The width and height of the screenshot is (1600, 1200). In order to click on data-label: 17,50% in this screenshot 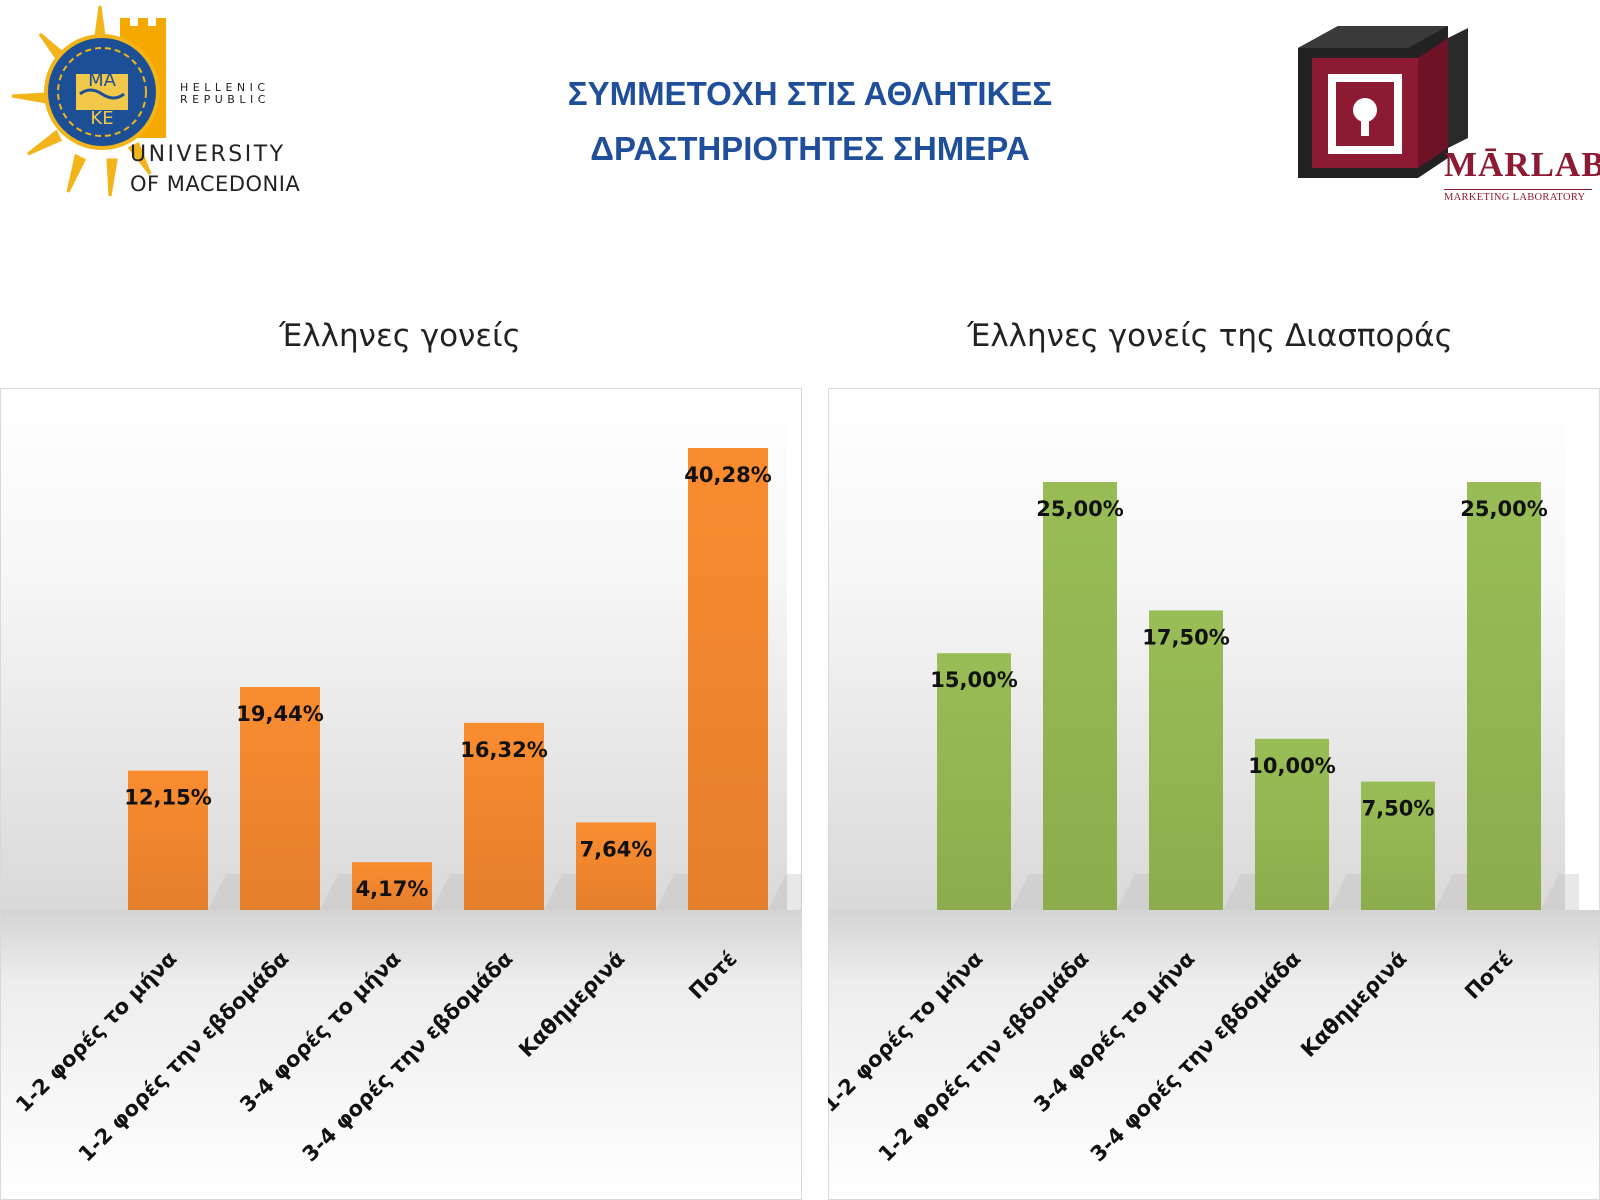, I will do `click(1185, 637)`.